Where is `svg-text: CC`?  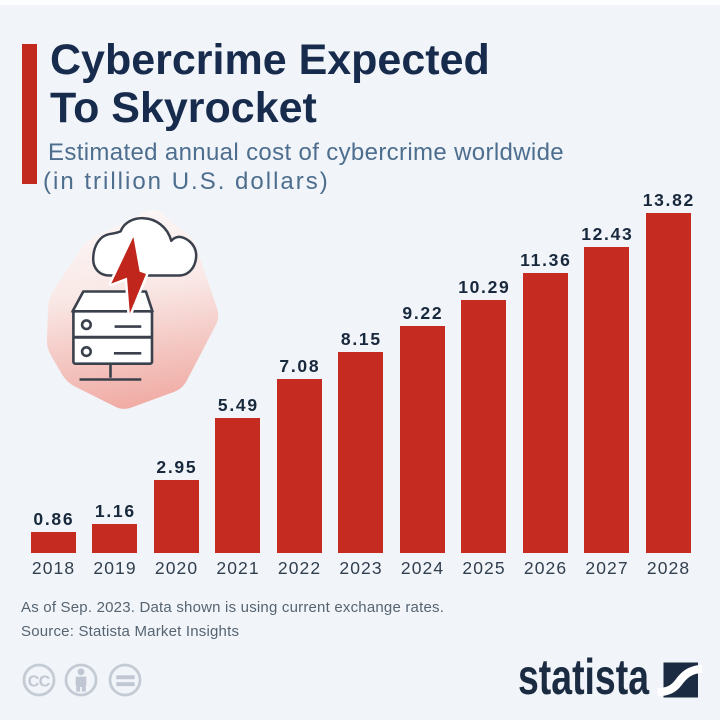
svg-text: CC is located at coordinates (39, 681).